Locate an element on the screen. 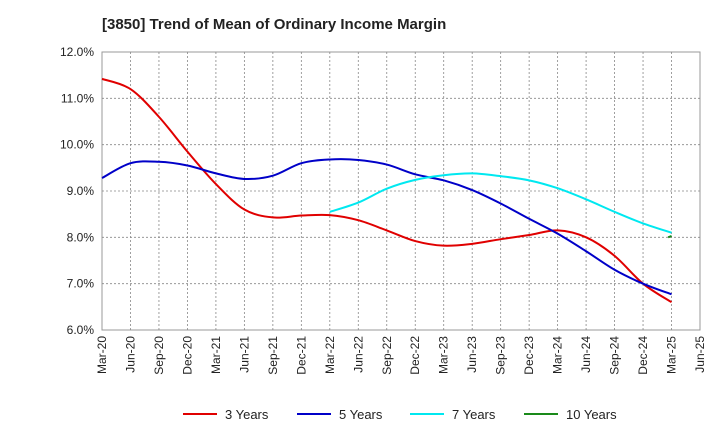  legend-label-5-years: 5 Years is located at coordinates (361, 414).